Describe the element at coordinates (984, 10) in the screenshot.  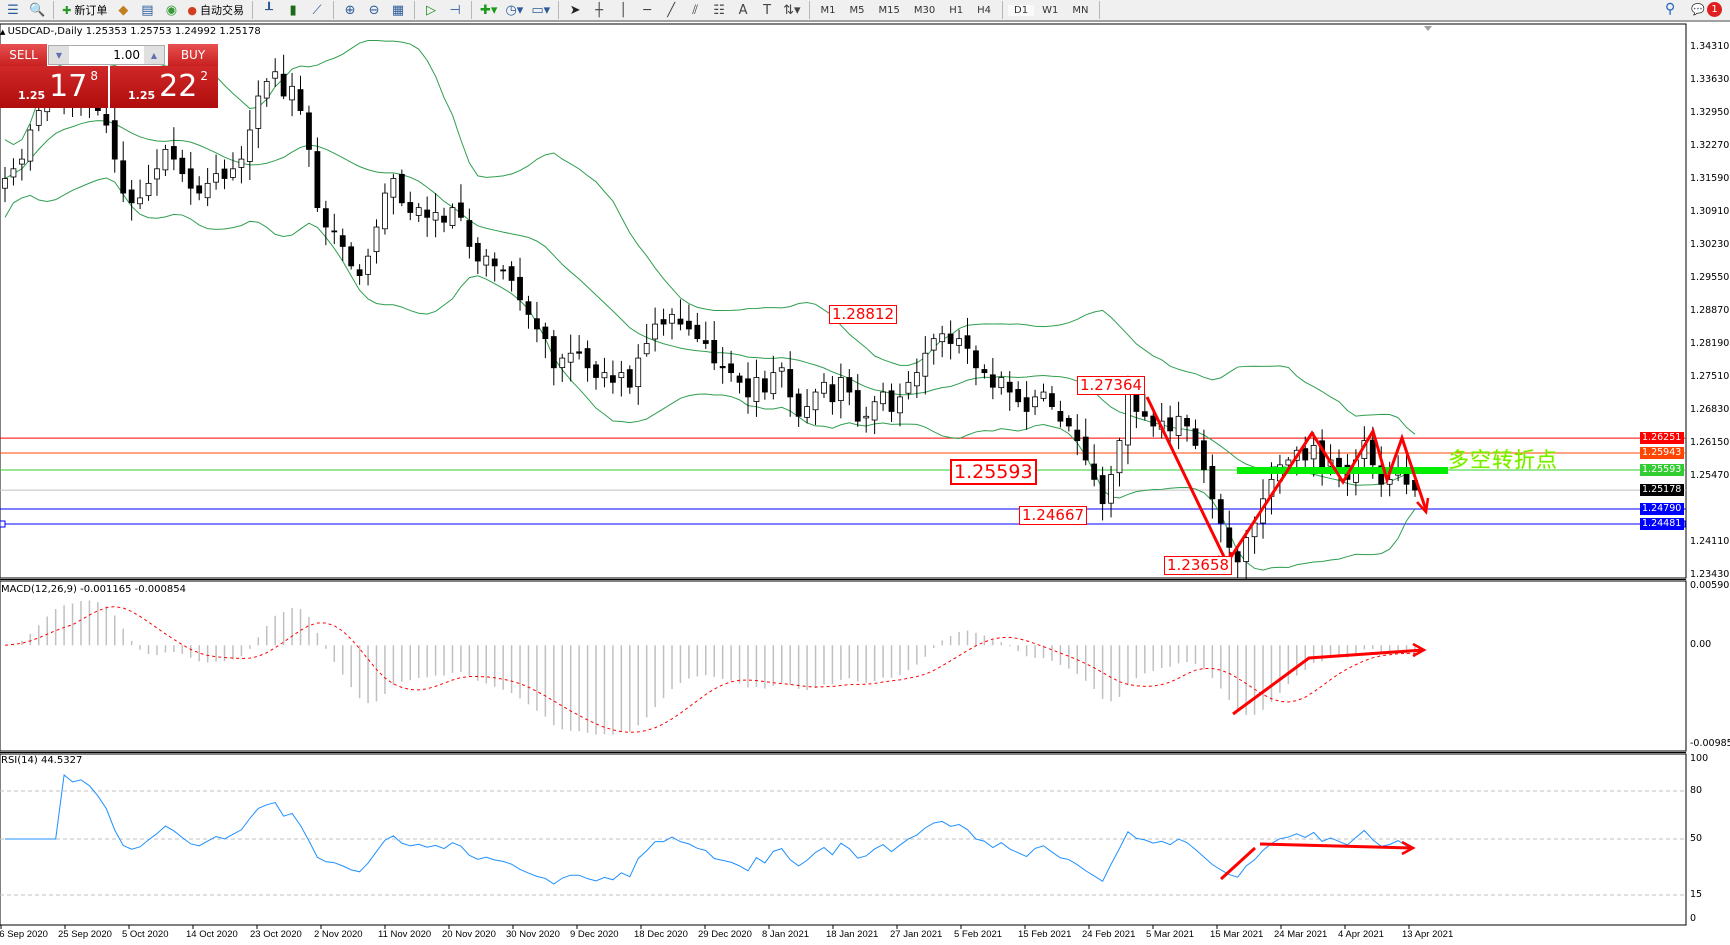
I see `timeframe-h4: H4` at that location.